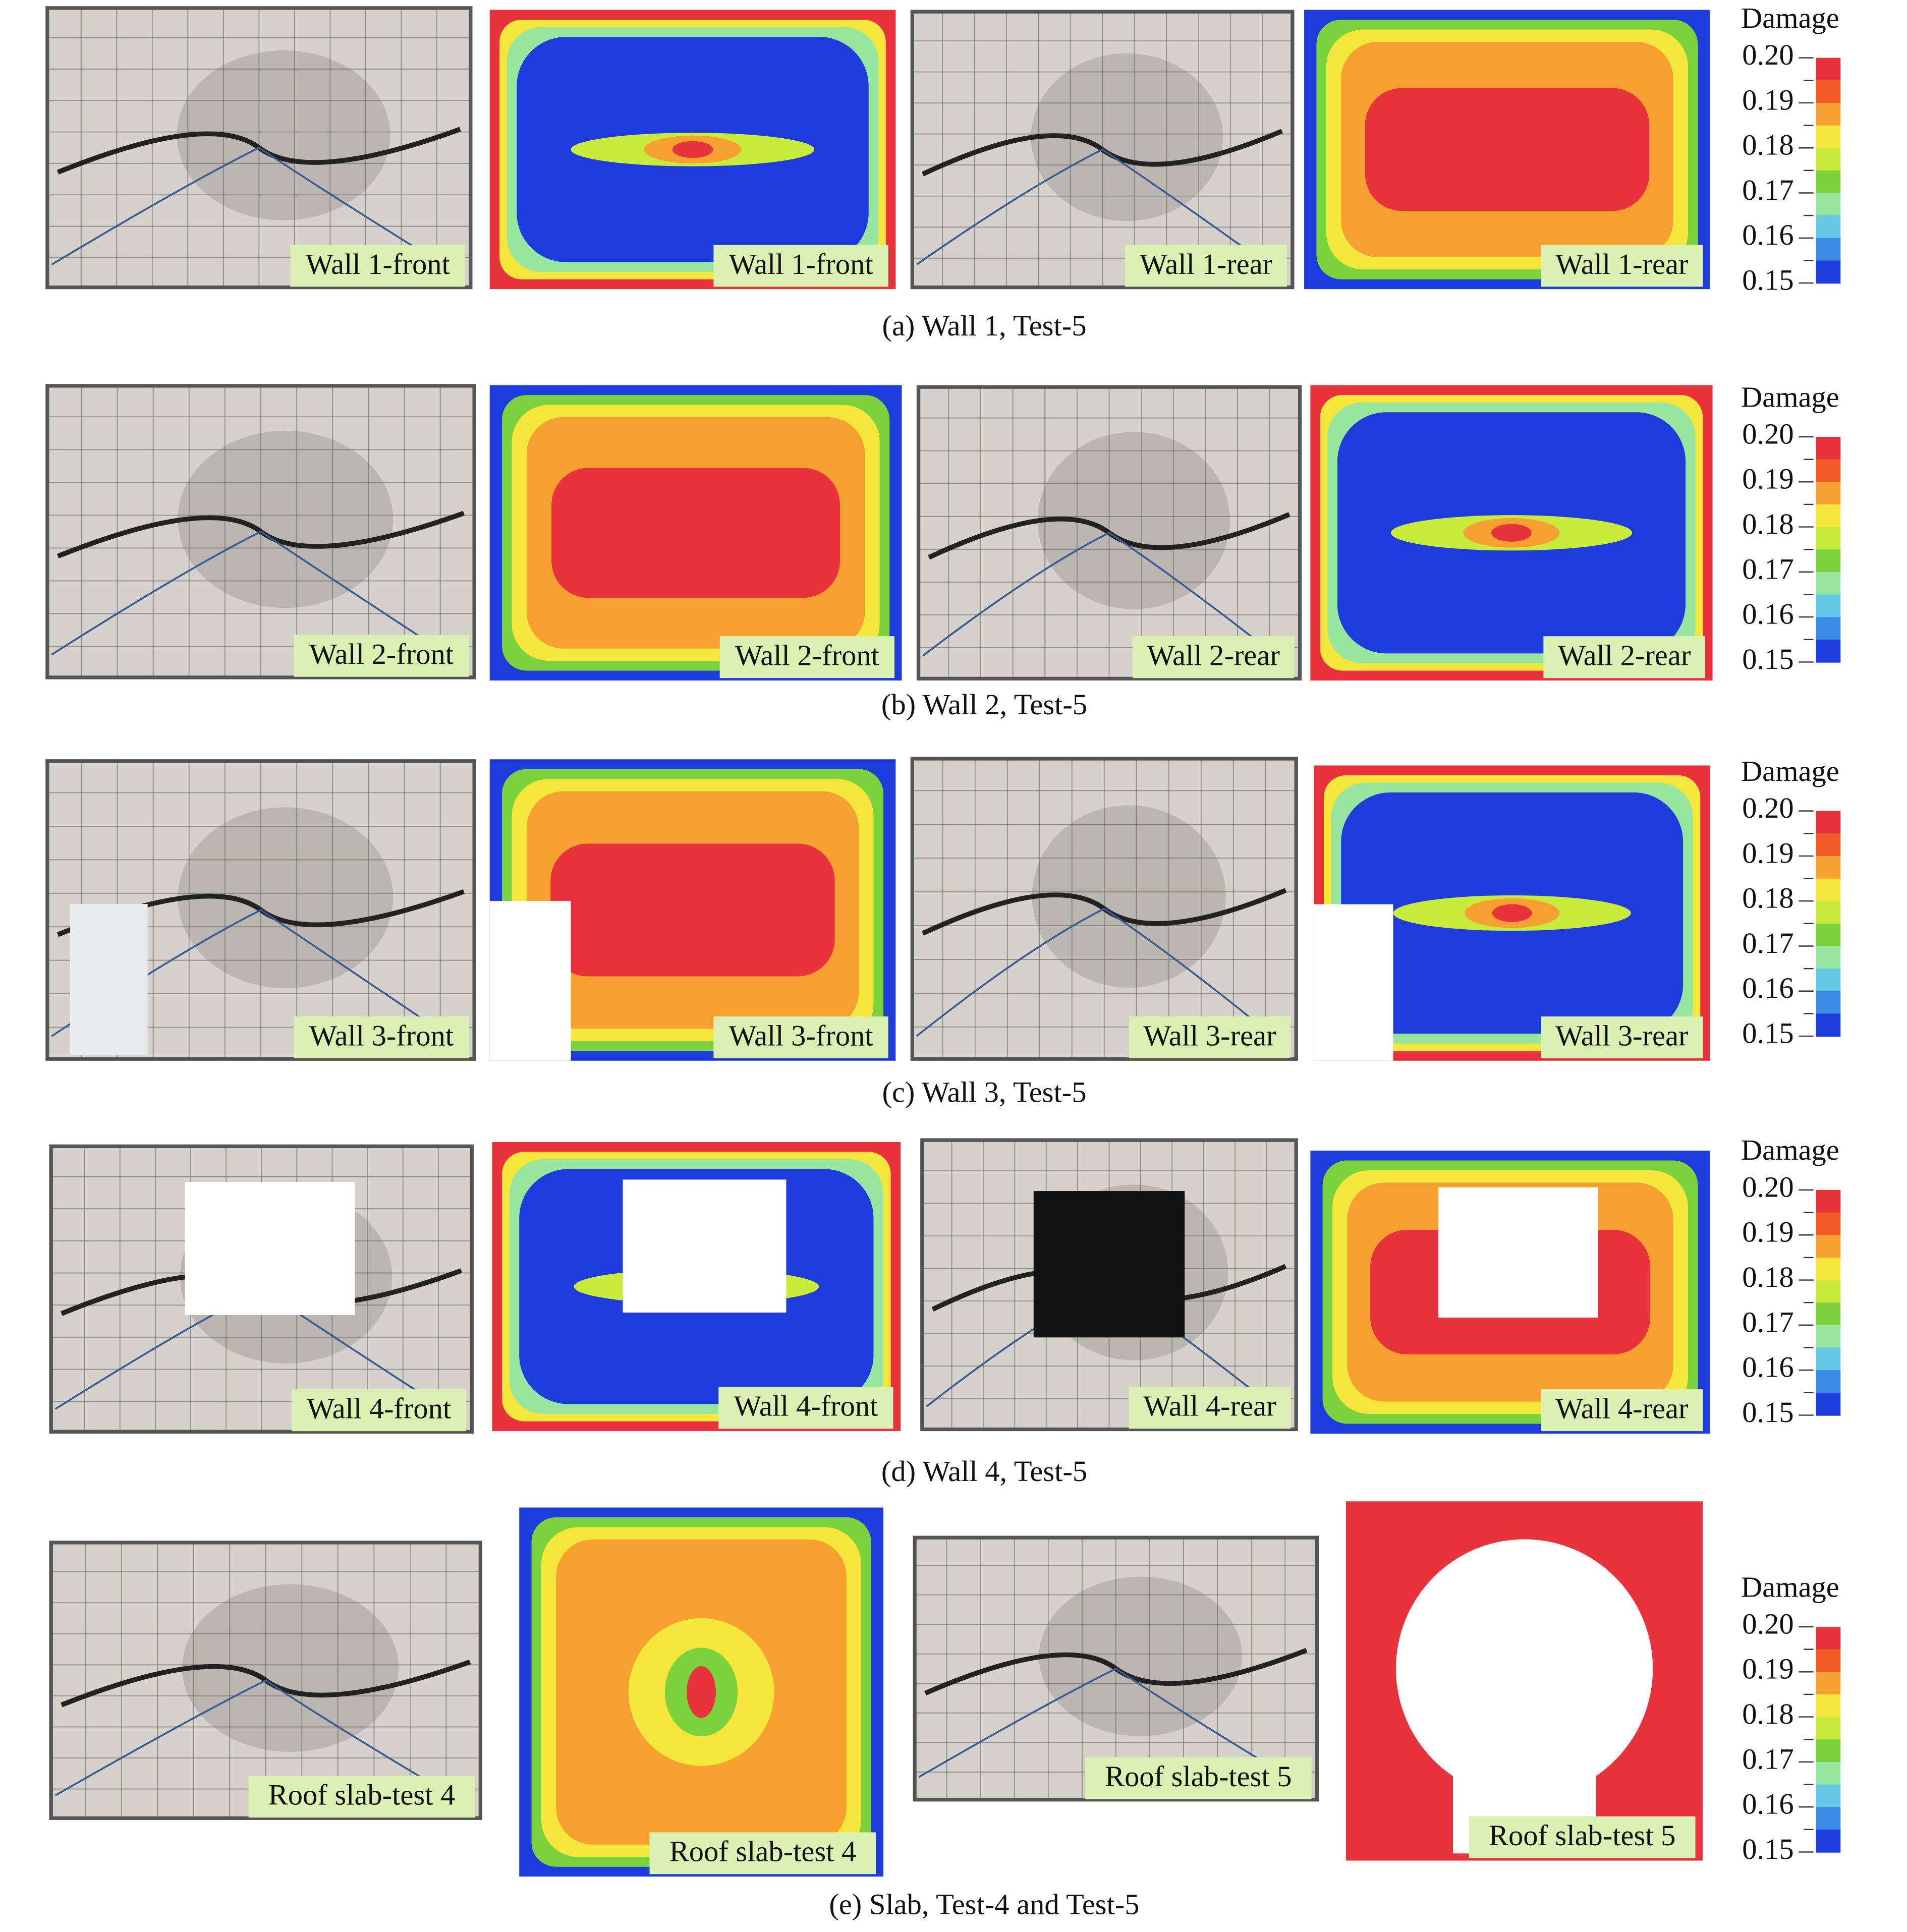 The width and height of the screenshot is (1907, 1932). I want to click on caption: (d) Wall 4, Test-5, so click(984, 1471).